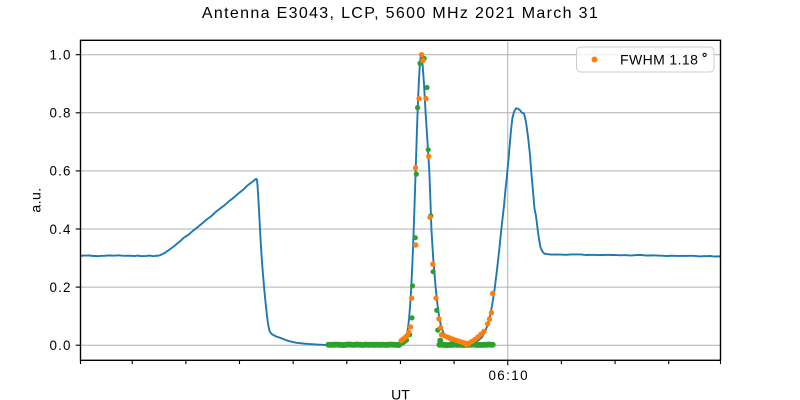 This screenshot has height=400, width=800. What do you see at coordinates (508, 375) in the screenshot?
I see `svg-text: 06:10` at bounding box center [508, 375].